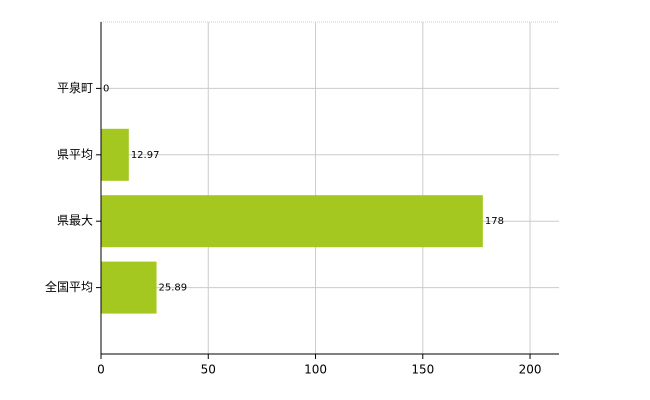 The height and width of the screenshot is (400, 650). Describe the element at coordinates (208, 370) in the screenshot. I see `x-tick-label: 50` at that location.